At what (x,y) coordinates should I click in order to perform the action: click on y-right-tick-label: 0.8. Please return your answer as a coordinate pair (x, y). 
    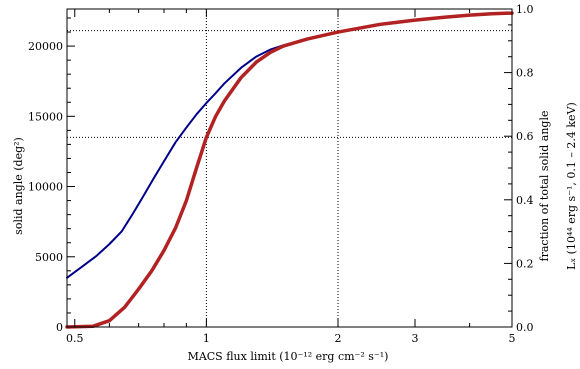
    Looking at the image, I should click on (525, 73).